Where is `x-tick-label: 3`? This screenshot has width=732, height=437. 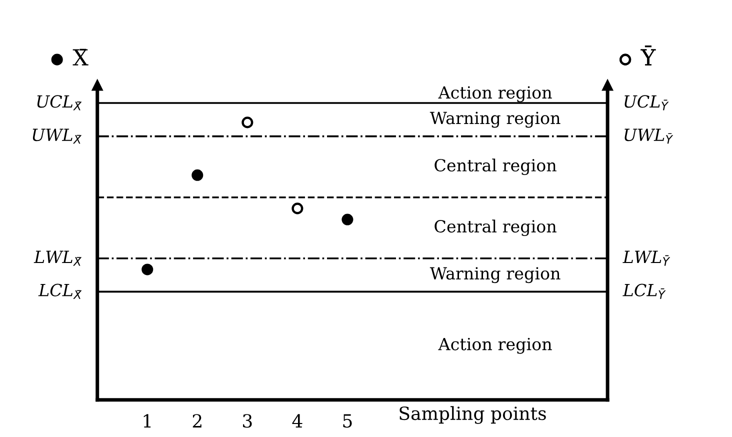 x-tick-label: 3 is located at coordinates (247, 421).